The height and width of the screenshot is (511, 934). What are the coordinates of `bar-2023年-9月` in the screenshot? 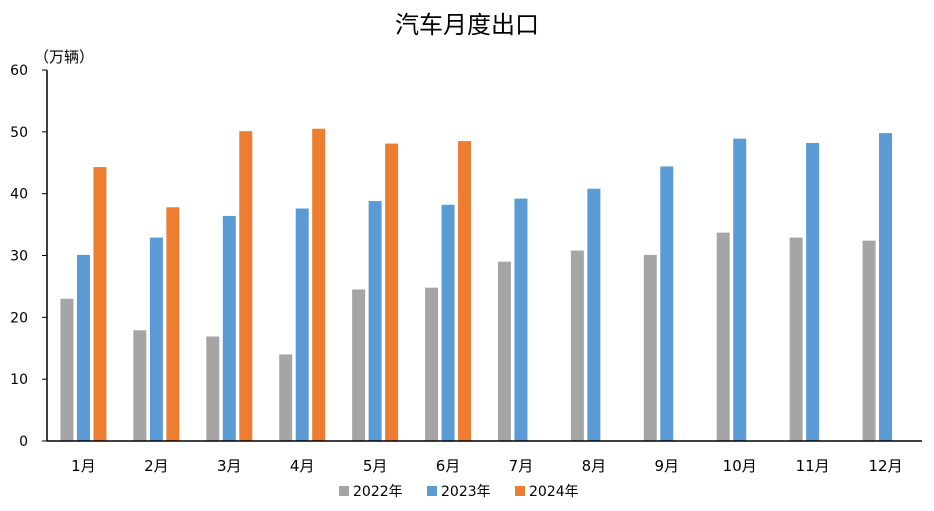 It's located at (667, 303).